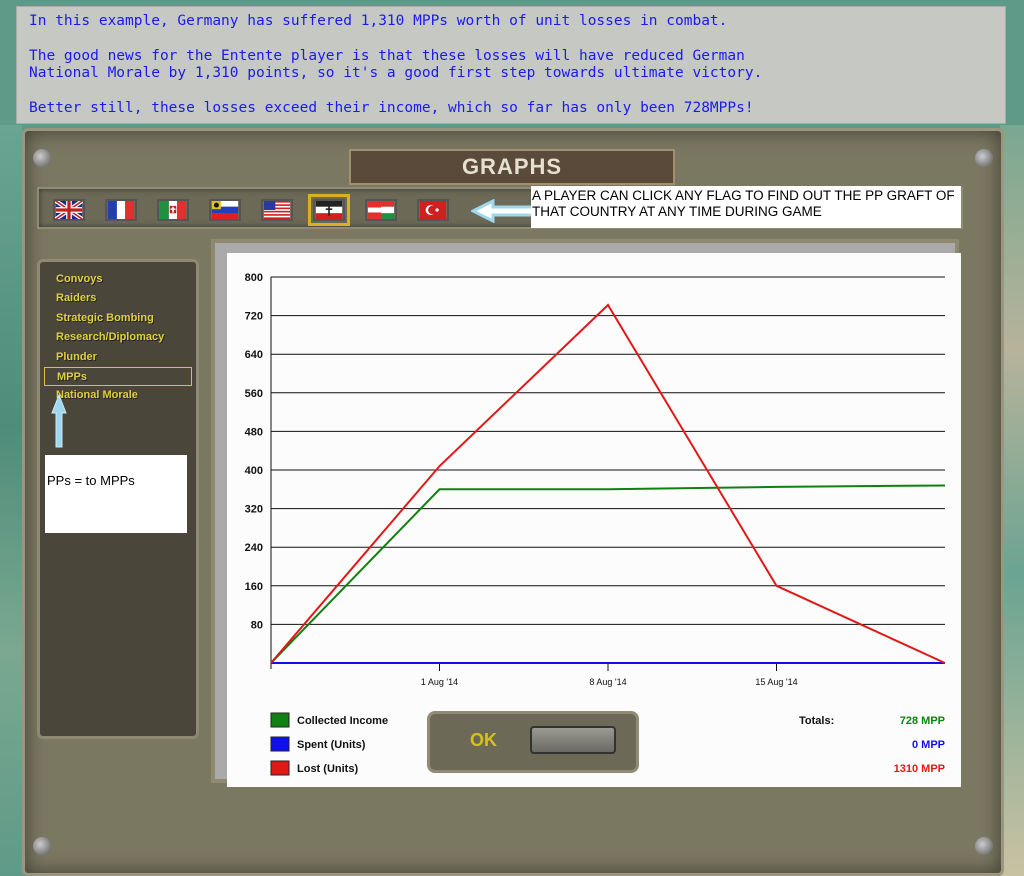  I want to click on italy-flag, so click(173, 210).